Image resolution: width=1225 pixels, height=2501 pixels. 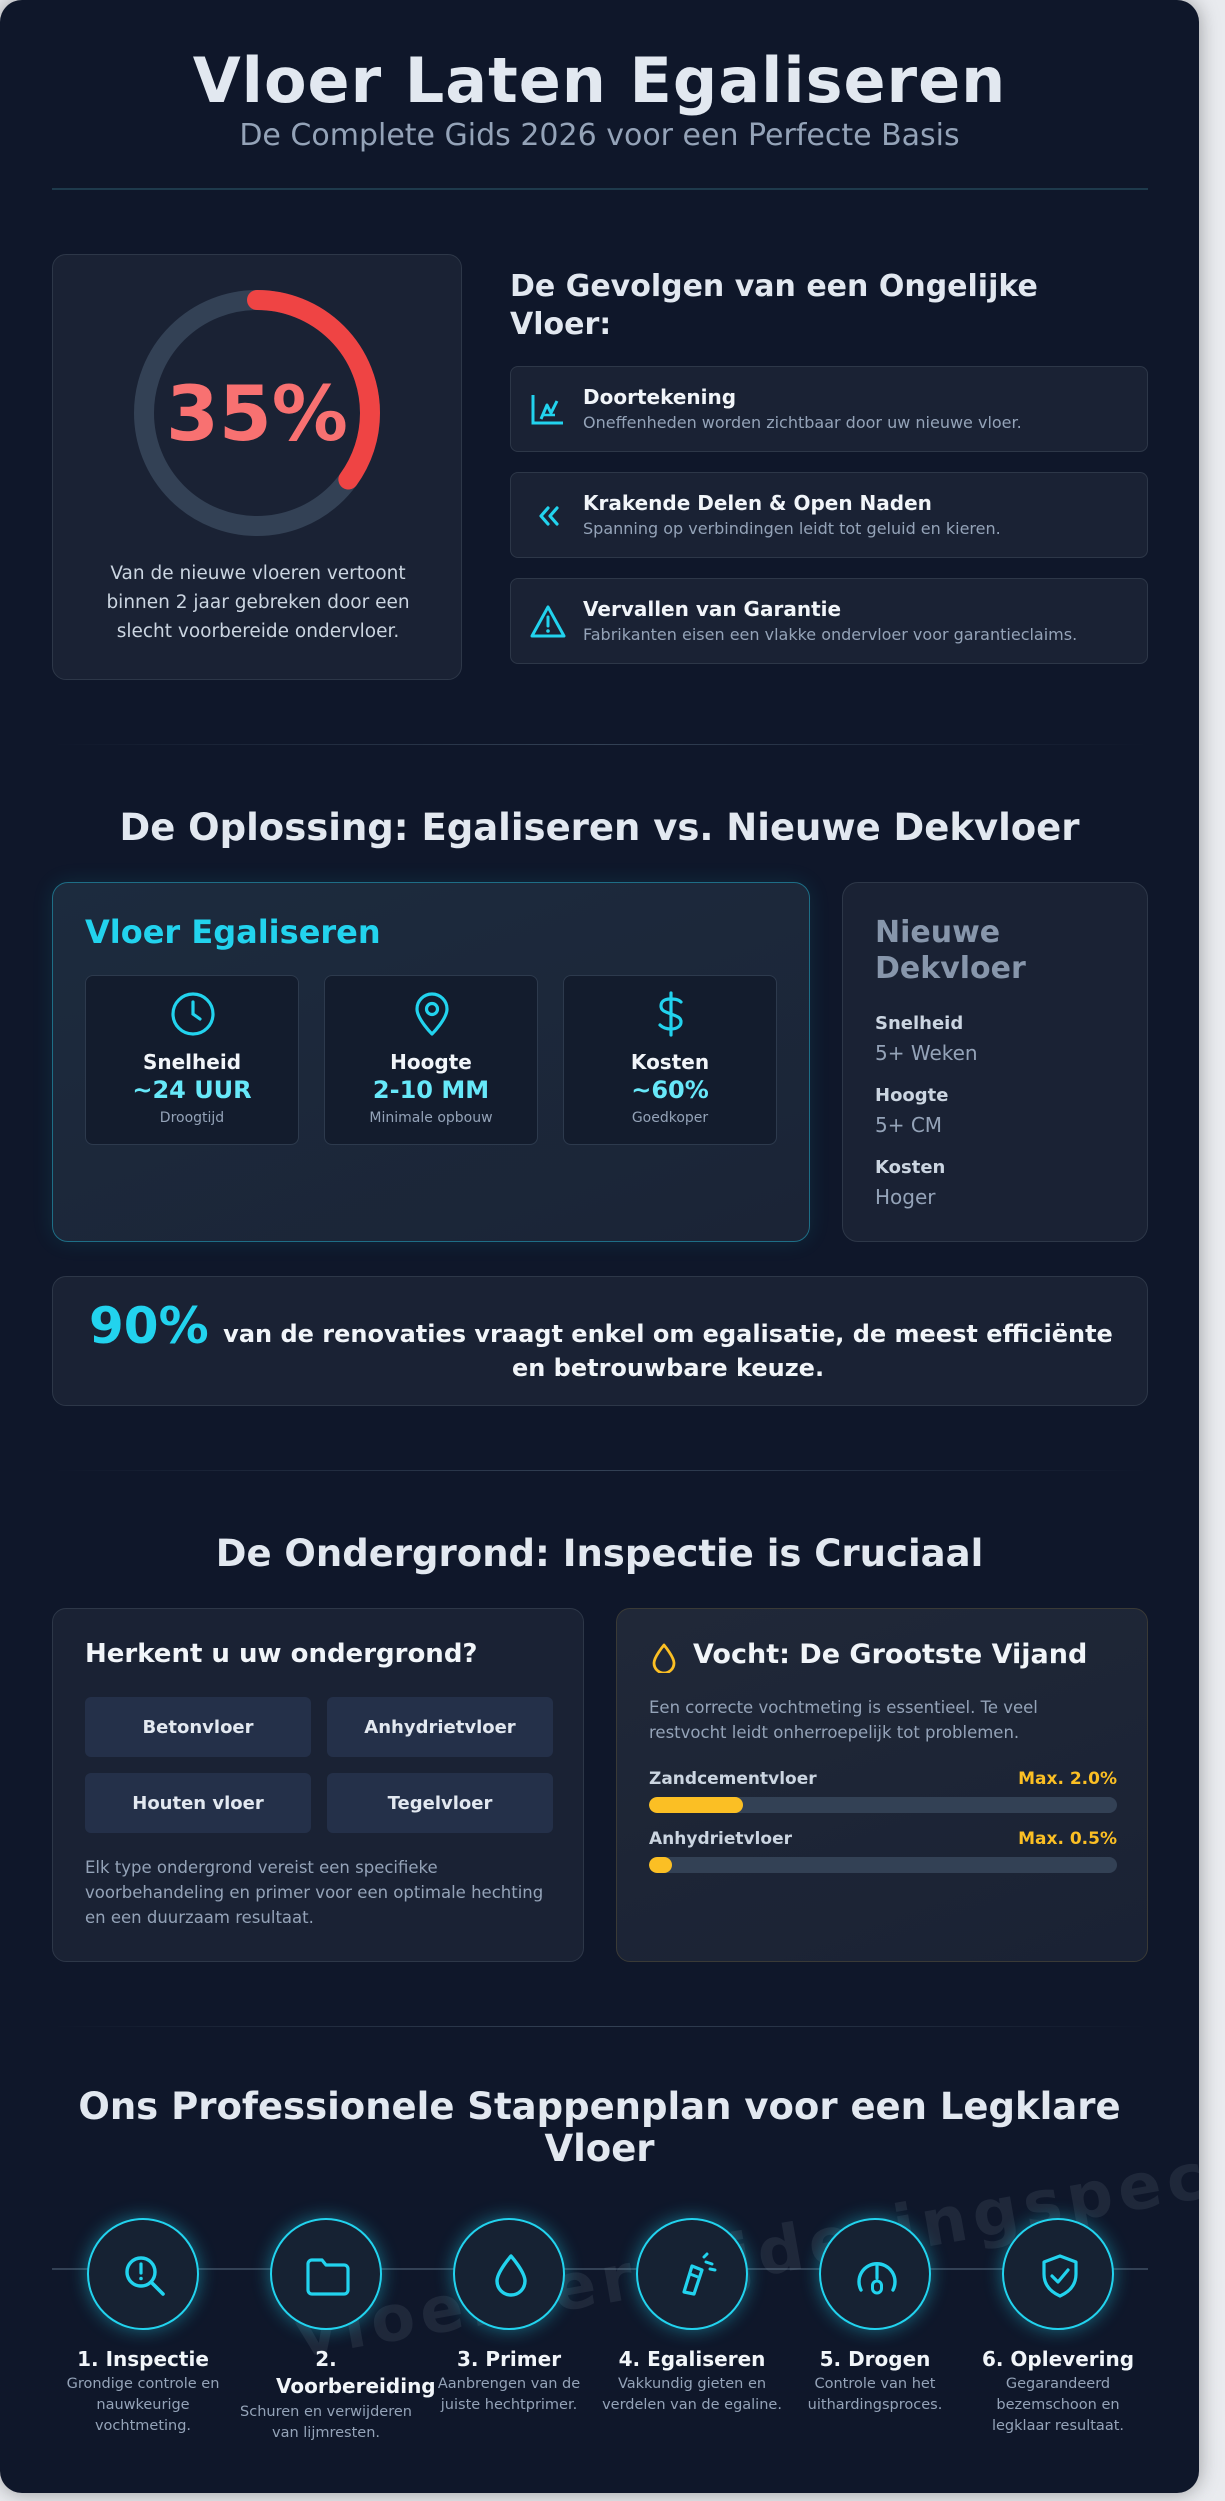 I want to click on step-desc: Controle van het uithardingsproces., so click(x=875, y=2394).